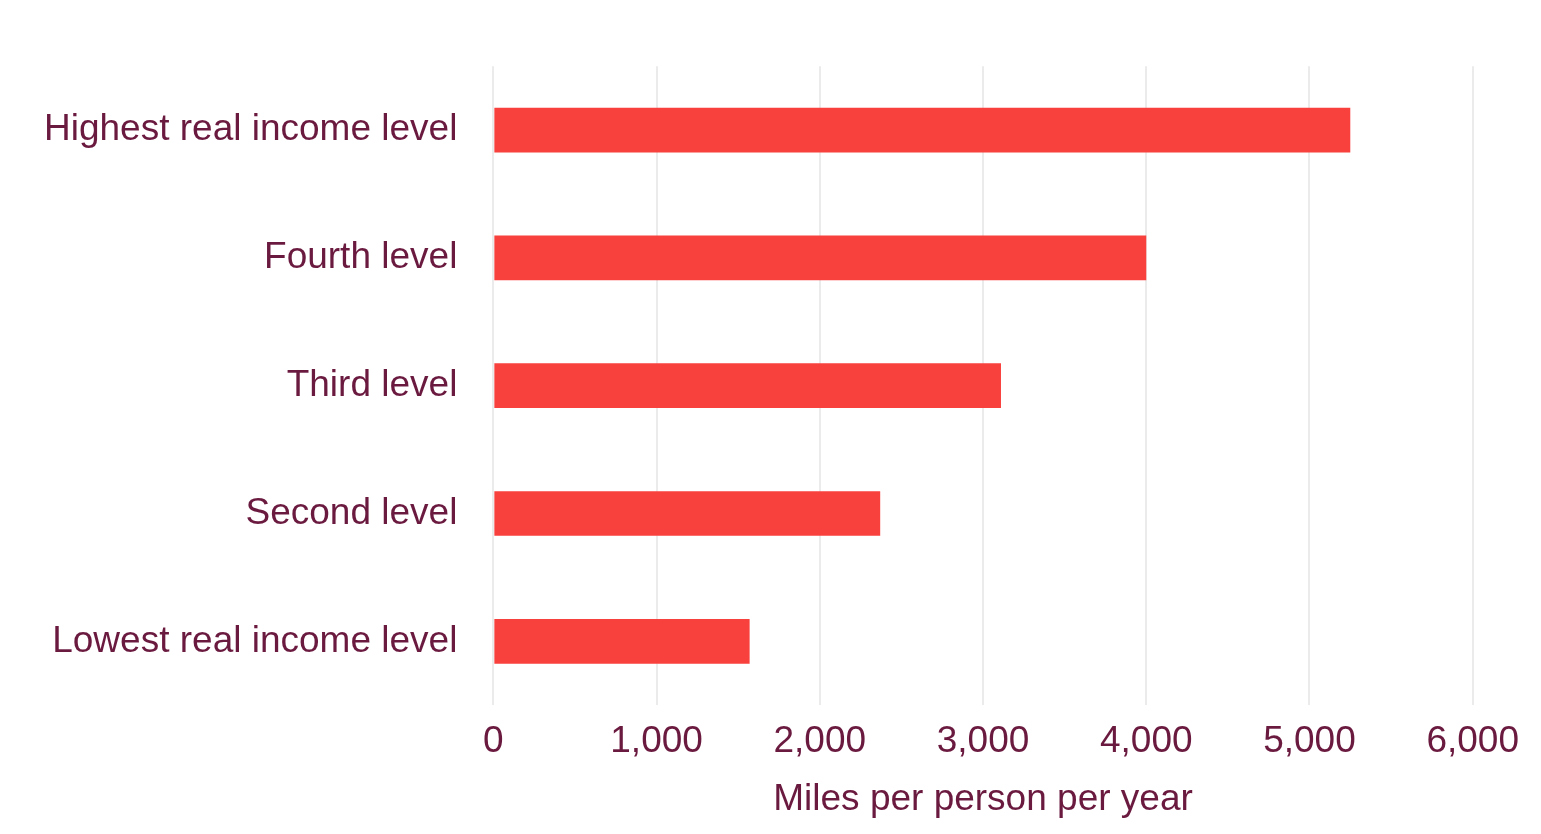  I want to click on x-tick-label: 2,000, so click(820, 739).